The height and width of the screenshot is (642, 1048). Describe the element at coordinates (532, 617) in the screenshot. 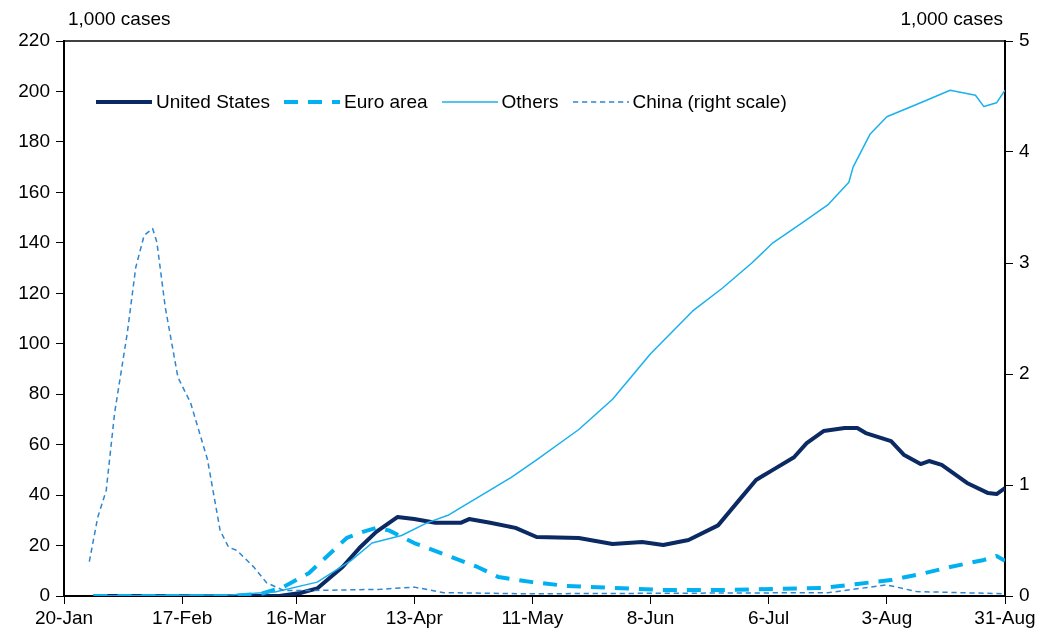

I see `x-tick-label: 11-May` at that location.